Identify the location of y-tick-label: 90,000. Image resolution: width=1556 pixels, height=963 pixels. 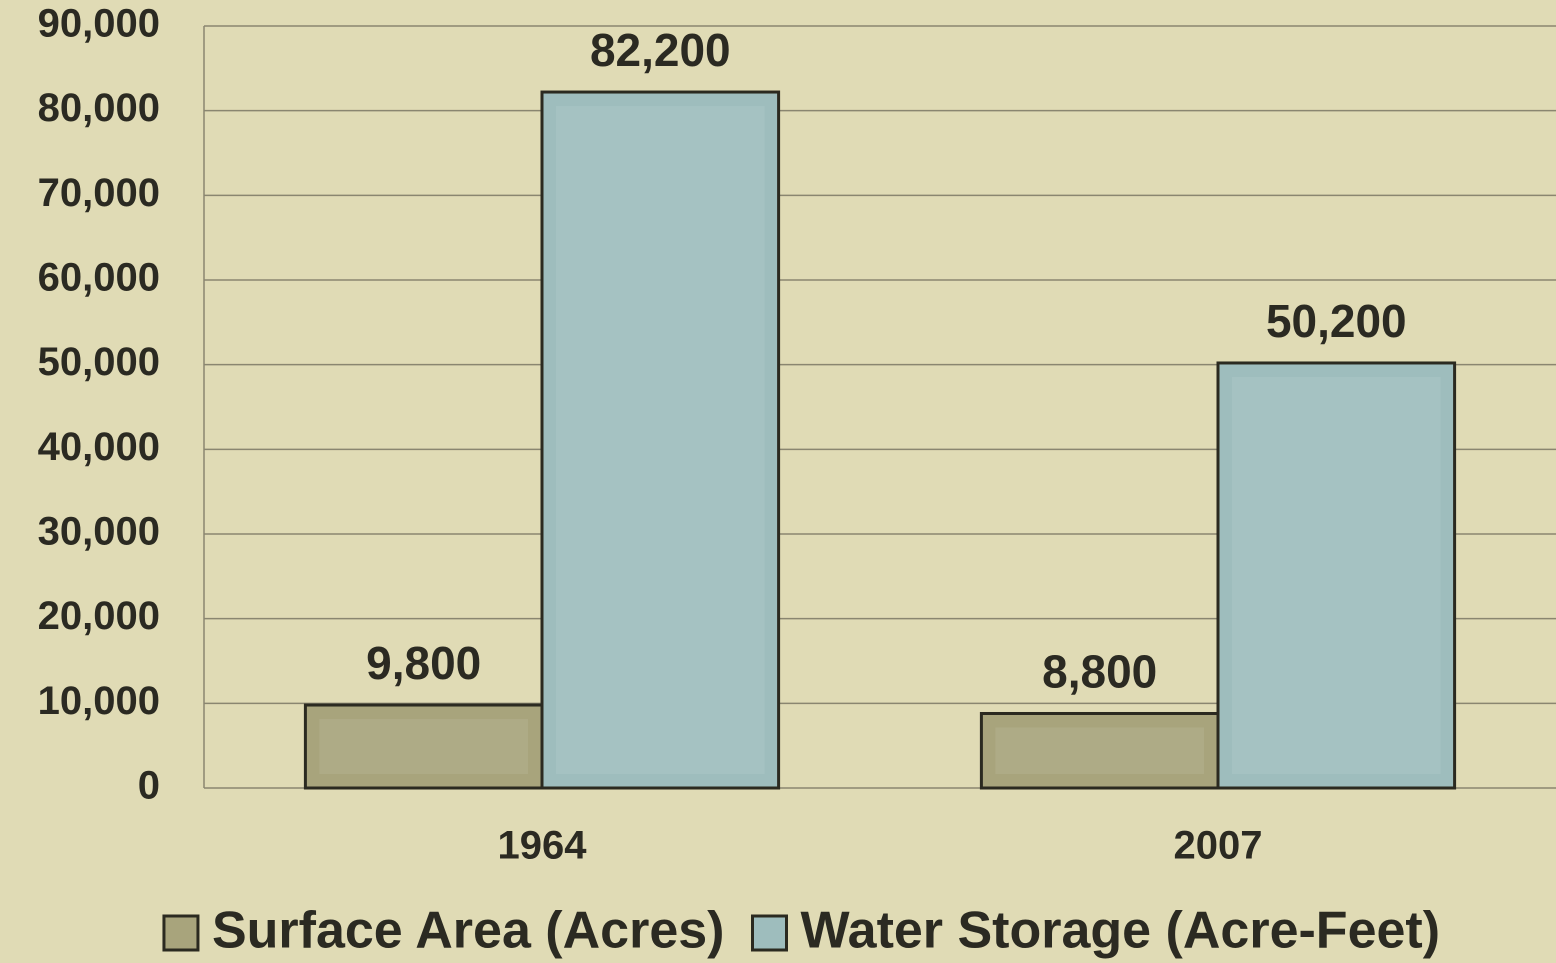
(99, 24).